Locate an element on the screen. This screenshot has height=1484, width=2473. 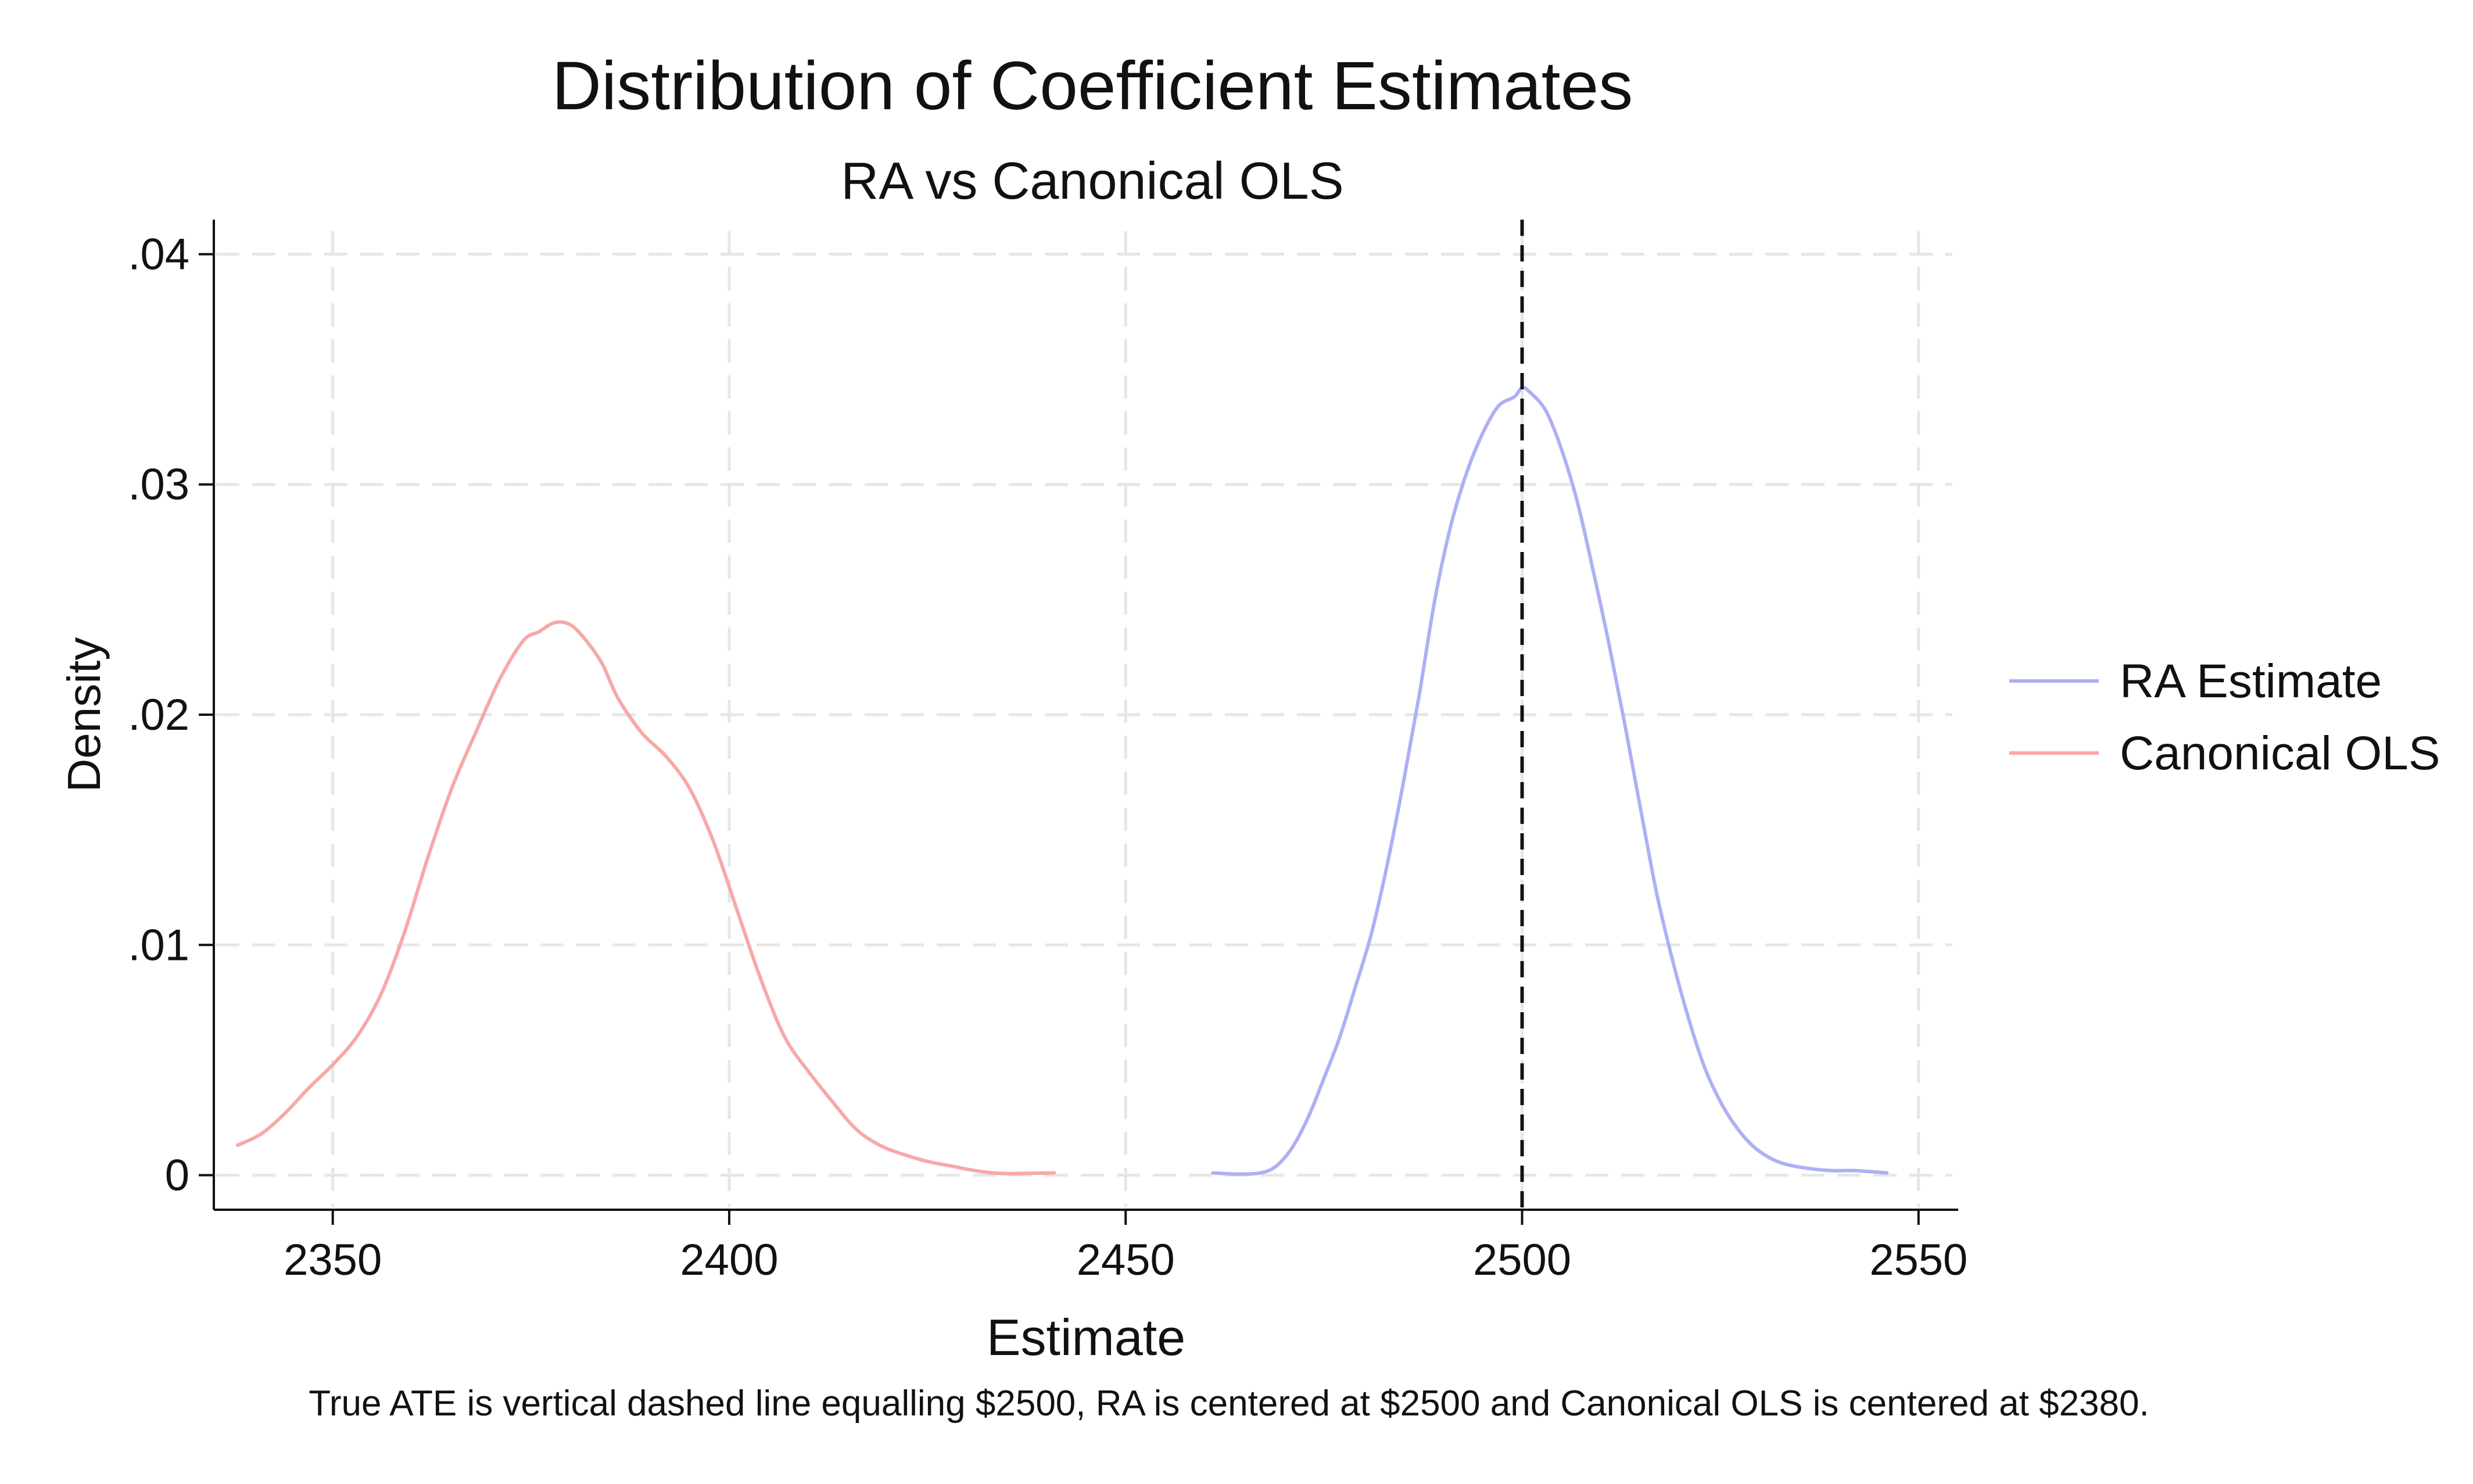
series-line-canonical-ols is located at coordinates (645, 897).